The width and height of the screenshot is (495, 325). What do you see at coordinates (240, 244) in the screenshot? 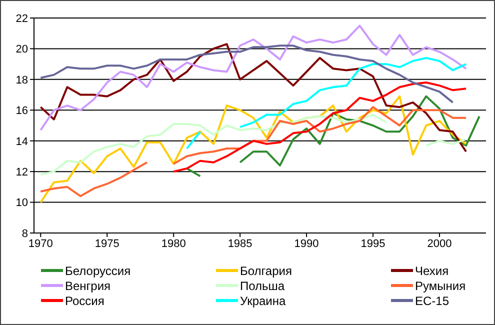
I see `x-tick-label: 1985` at bounding box center [240, 244].